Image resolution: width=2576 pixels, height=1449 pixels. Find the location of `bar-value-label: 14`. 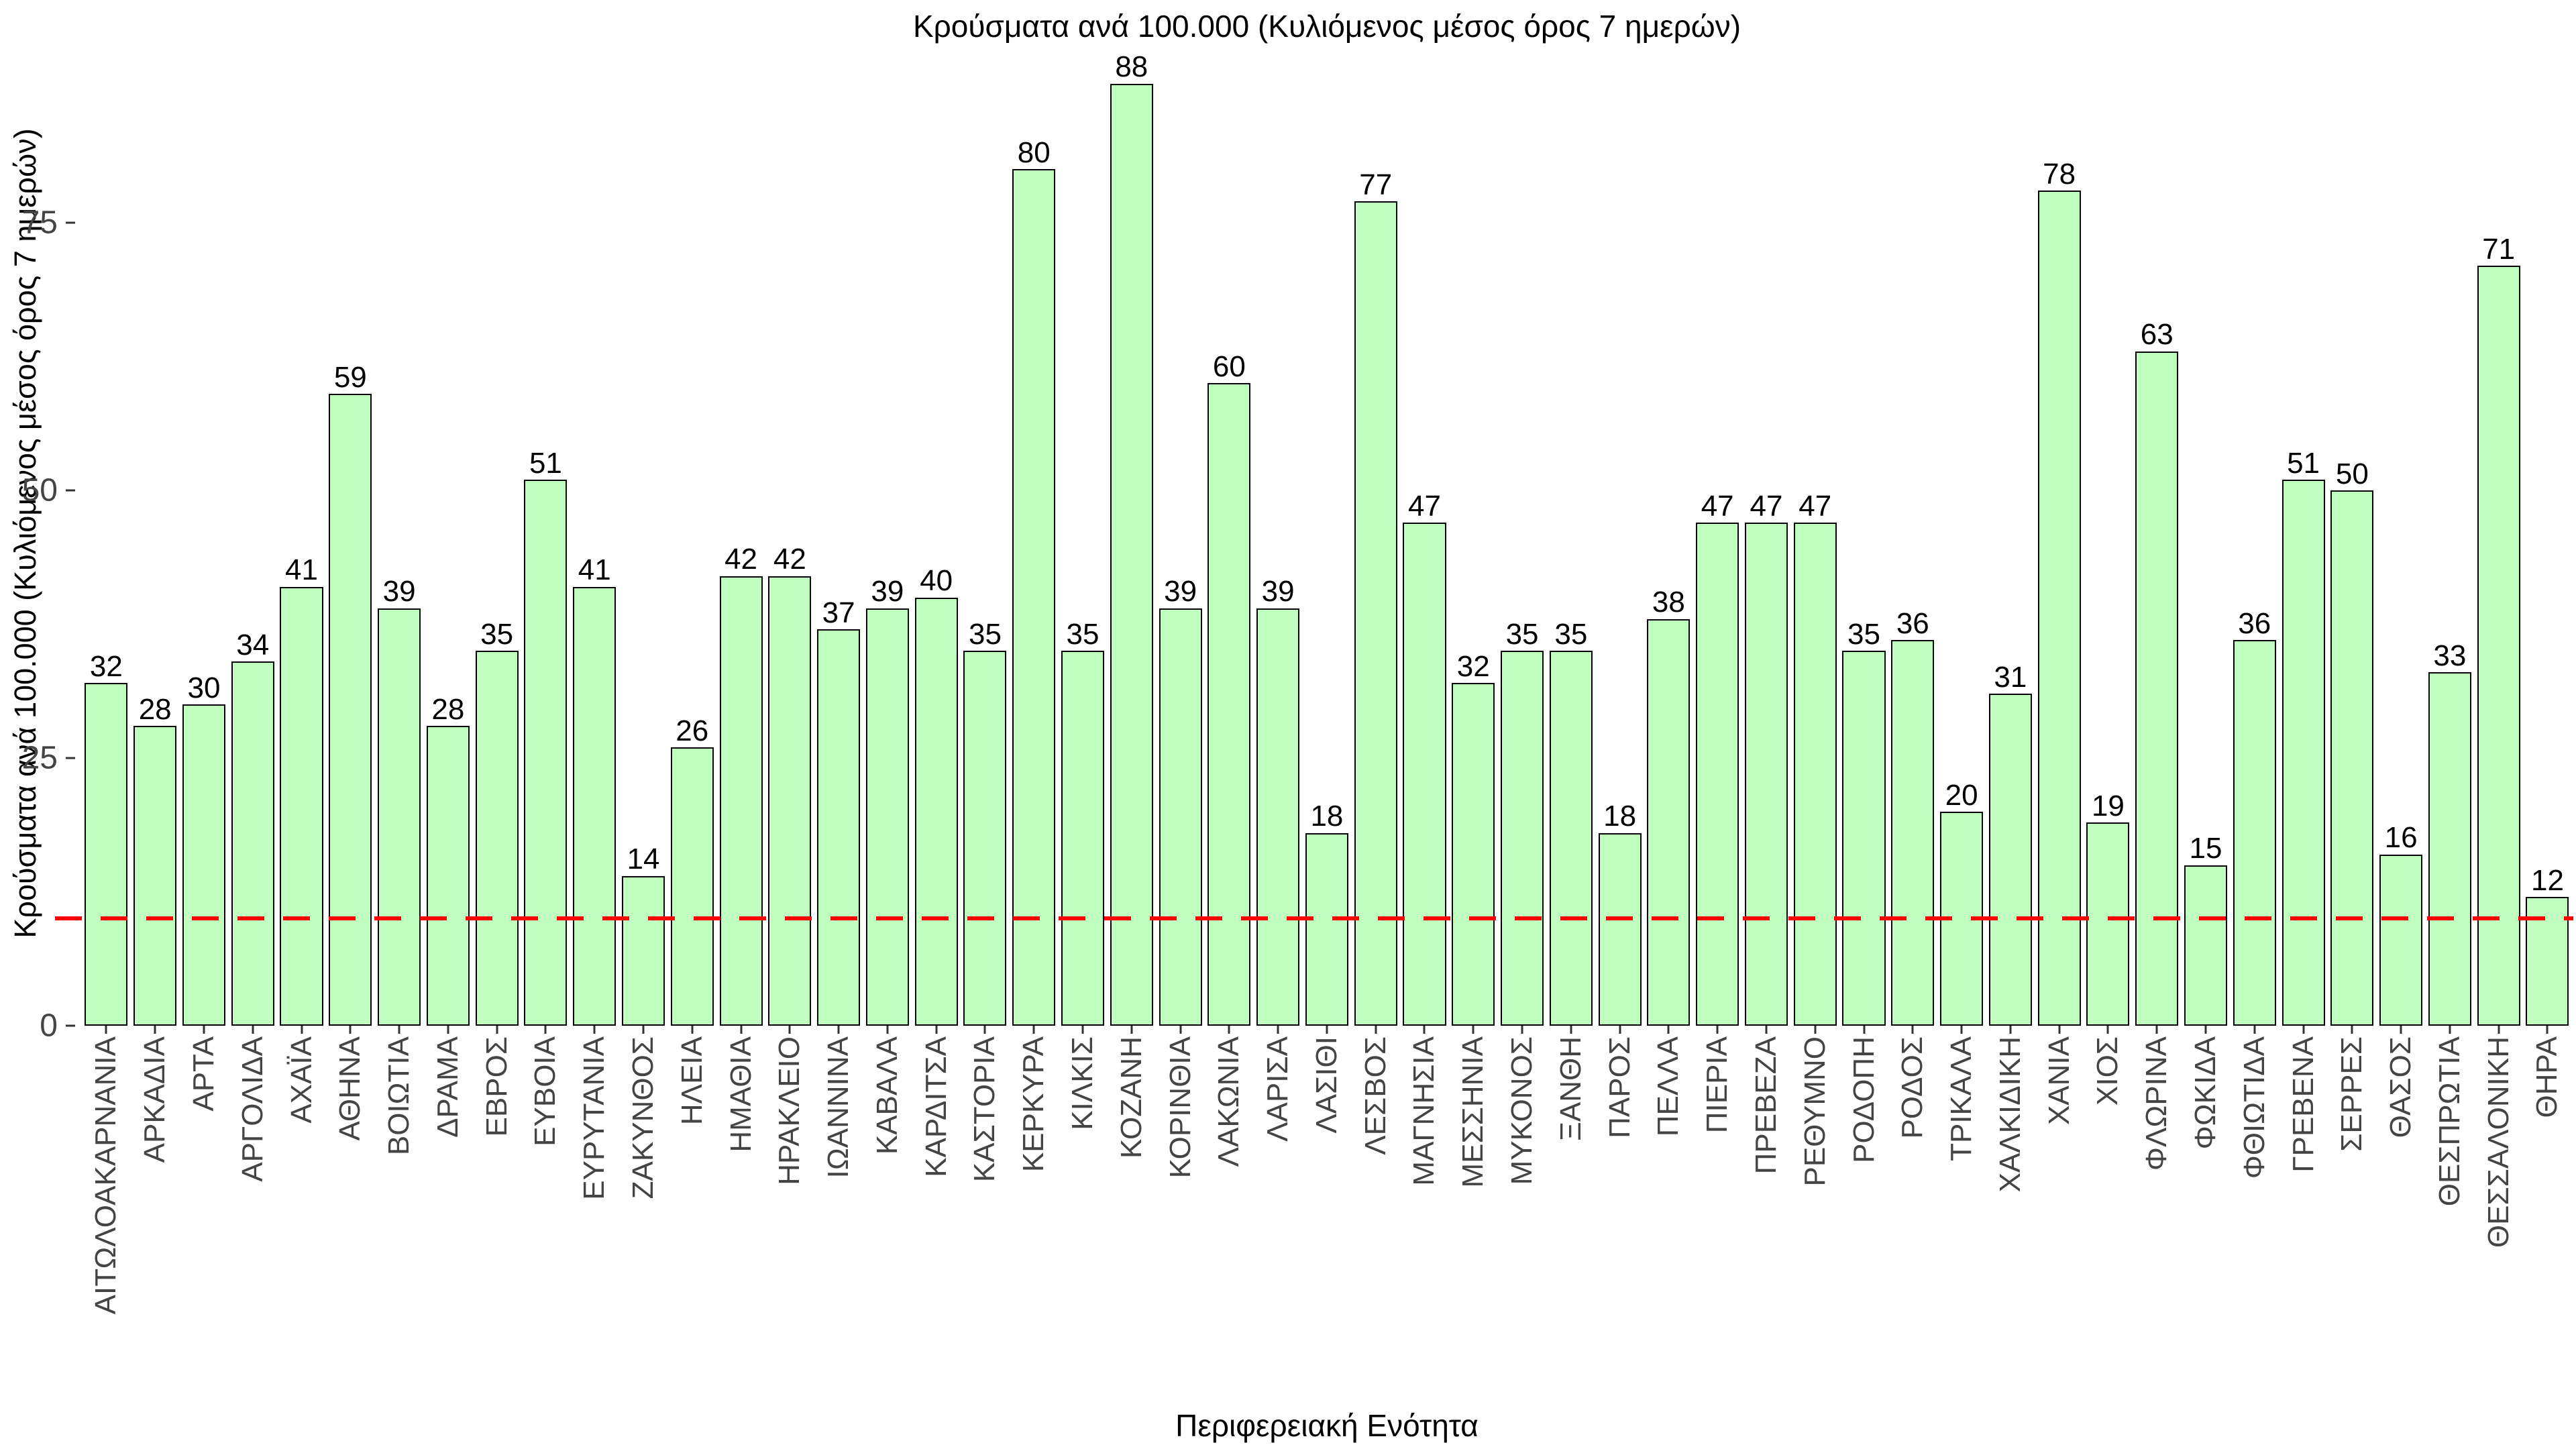

bar-value-label: 14 is located at coordinates (643, 859).